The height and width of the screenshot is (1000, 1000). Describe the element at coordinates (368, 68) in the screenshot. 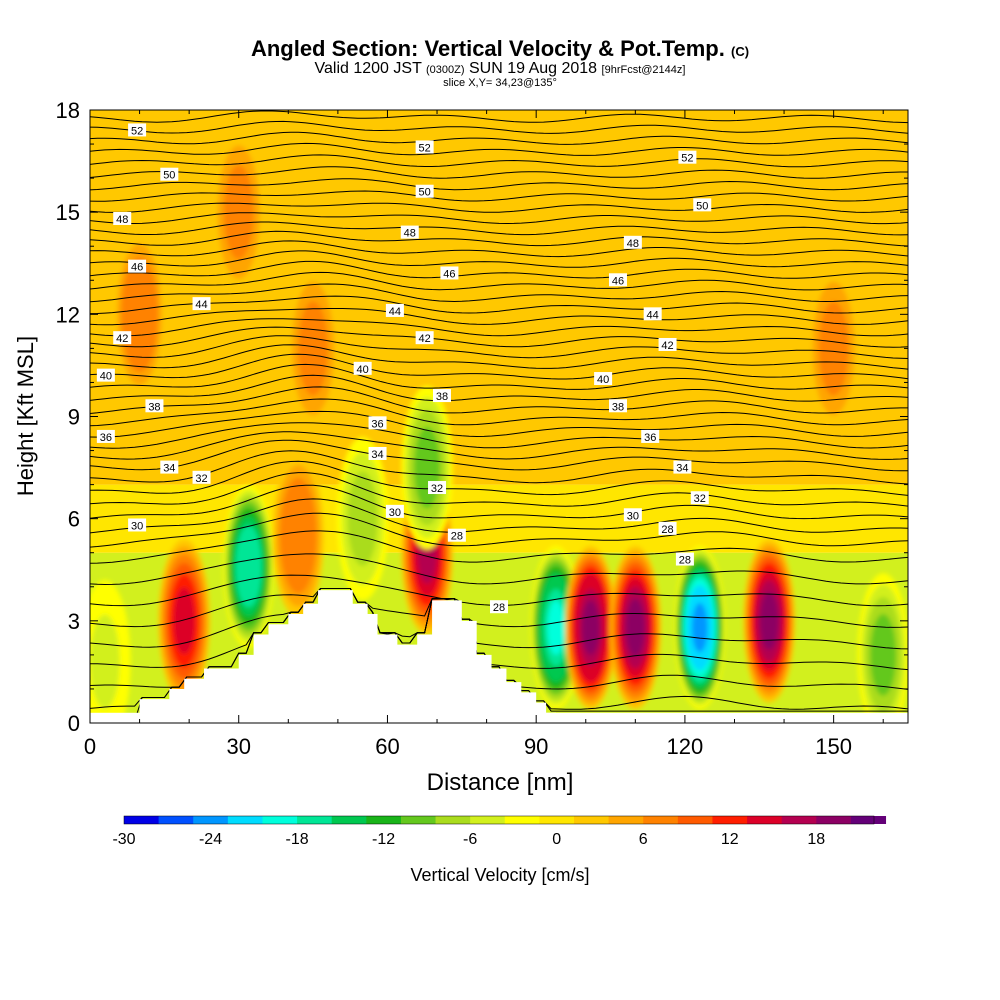

I see `valid-prefix: Valid 1200 JST` at that location.